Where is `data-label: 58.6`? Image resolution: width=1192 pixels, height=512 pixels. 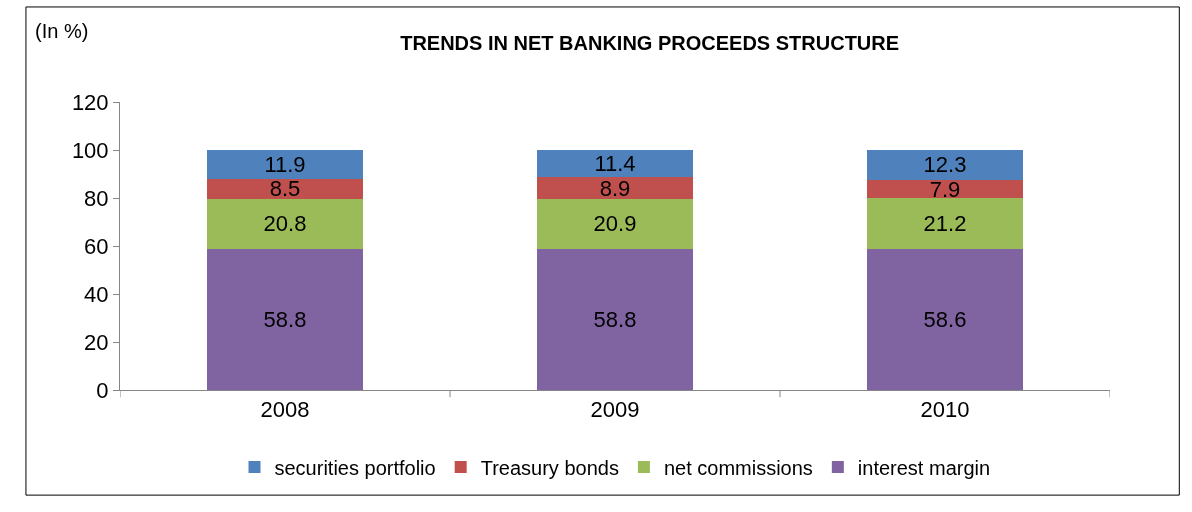 data-label: 58.6 is located at coordinates (945, 320).